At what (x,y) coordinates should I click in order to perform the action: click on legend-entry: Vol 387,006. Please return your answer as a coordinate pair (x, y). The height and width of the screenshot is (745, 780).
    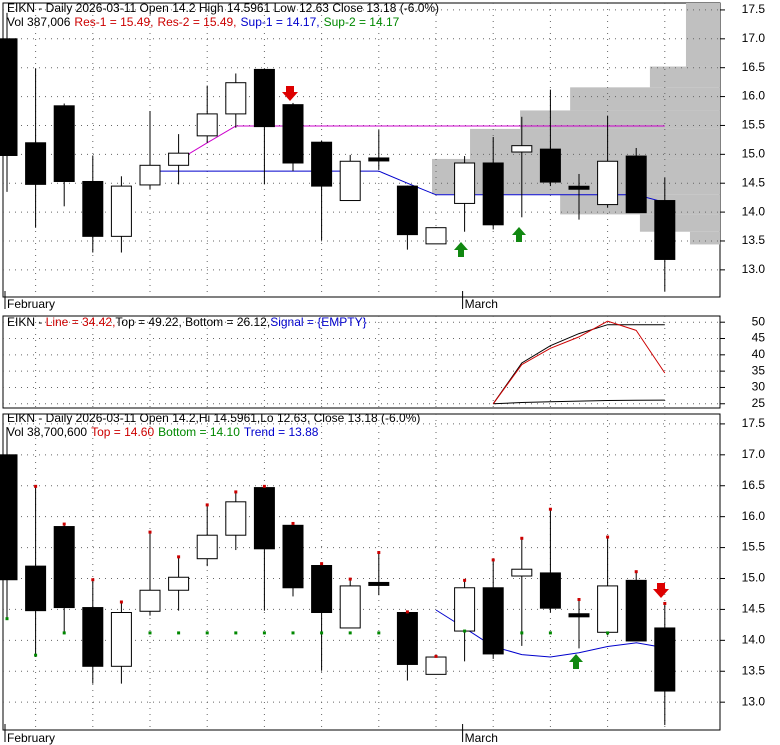
    Looking at the image, I should click on (39, 22).